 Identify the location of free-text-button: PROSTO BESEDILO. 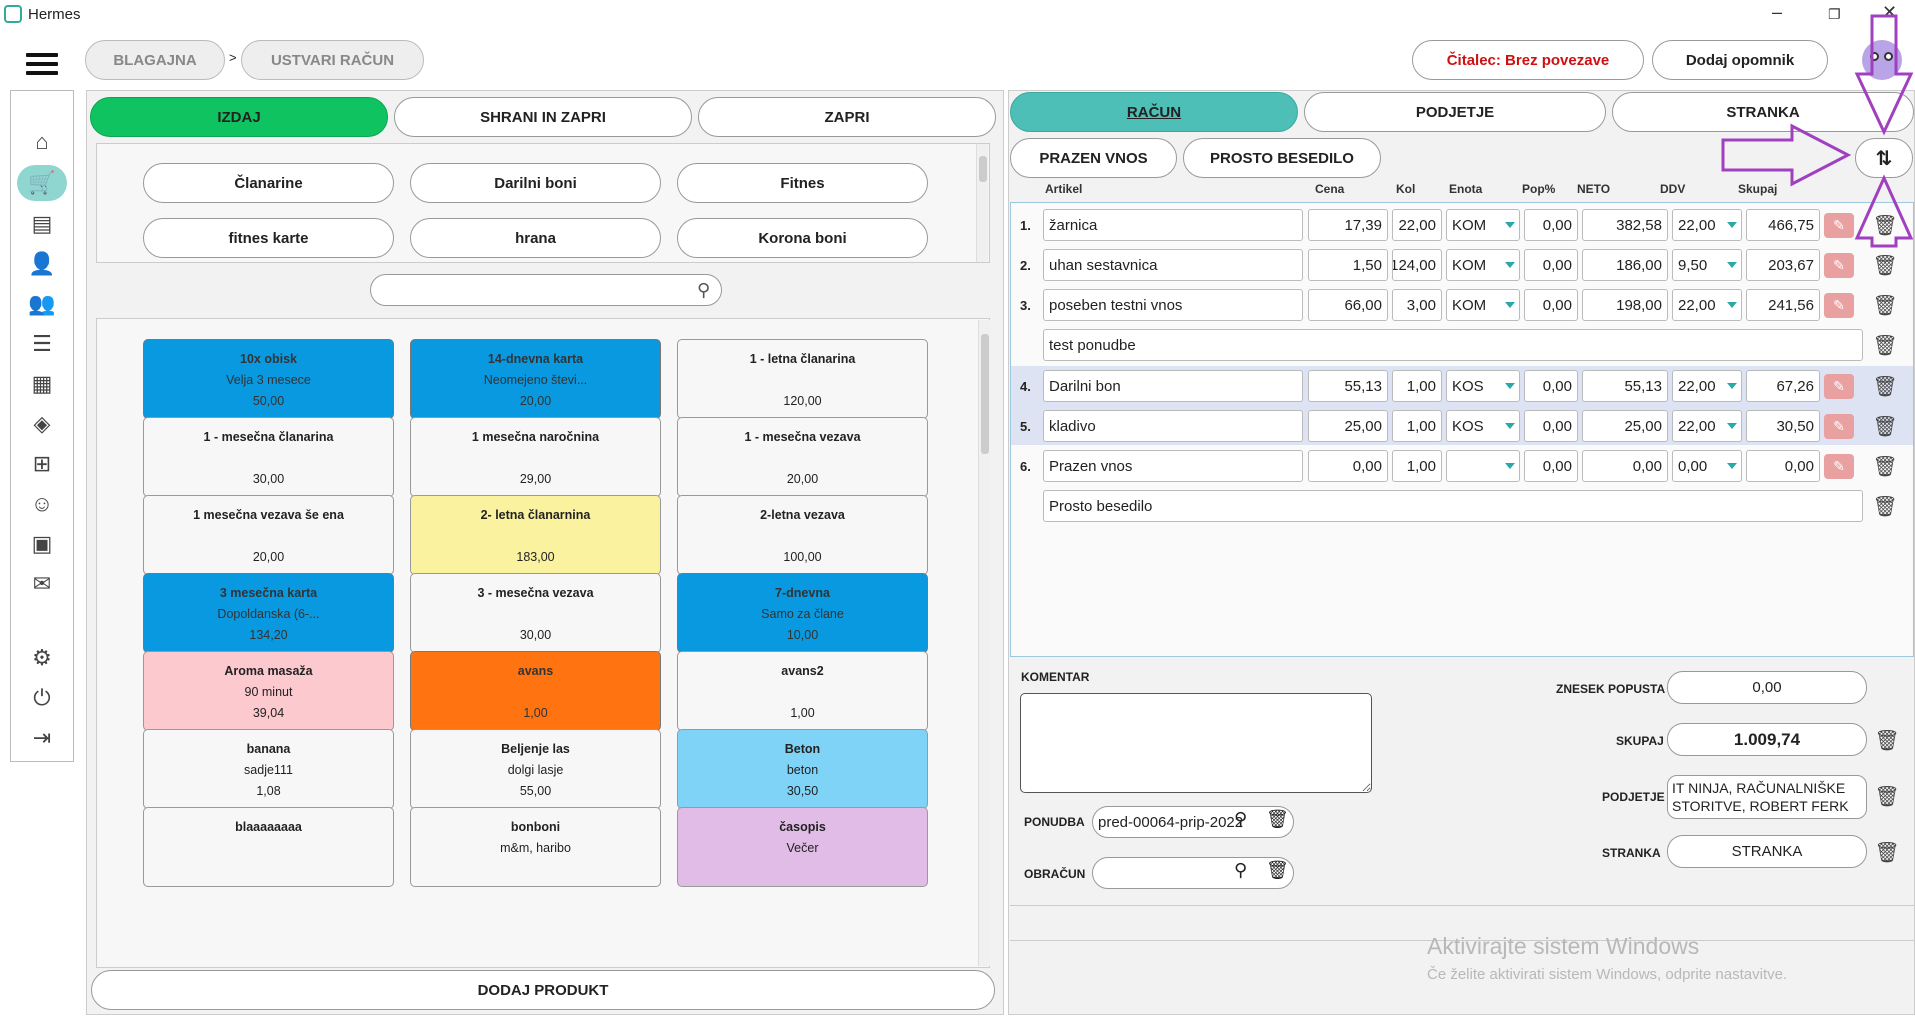
(1282, 158).